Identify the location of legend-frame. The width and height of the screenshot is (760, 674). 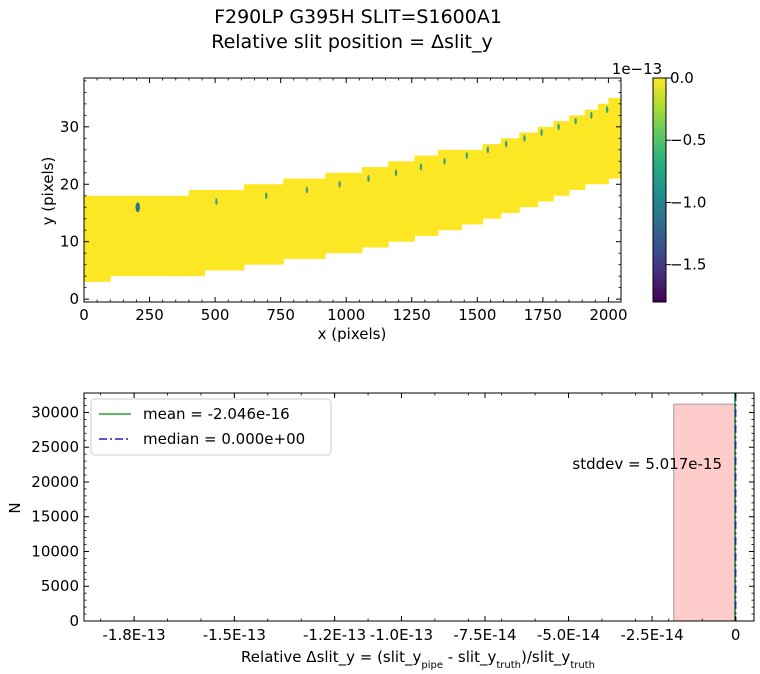
(211, 427).